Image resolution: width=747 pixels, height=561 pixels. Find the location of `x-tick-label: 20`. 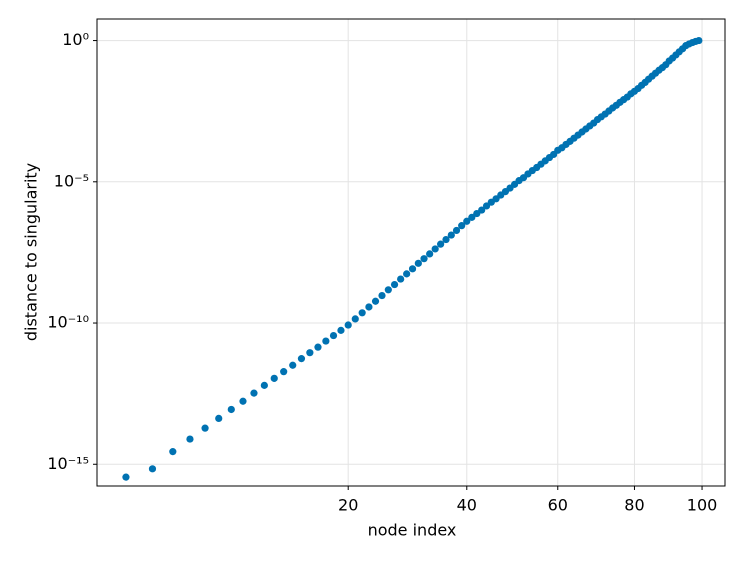

x-tick-label: 20 is located at coordinates (348, 505).